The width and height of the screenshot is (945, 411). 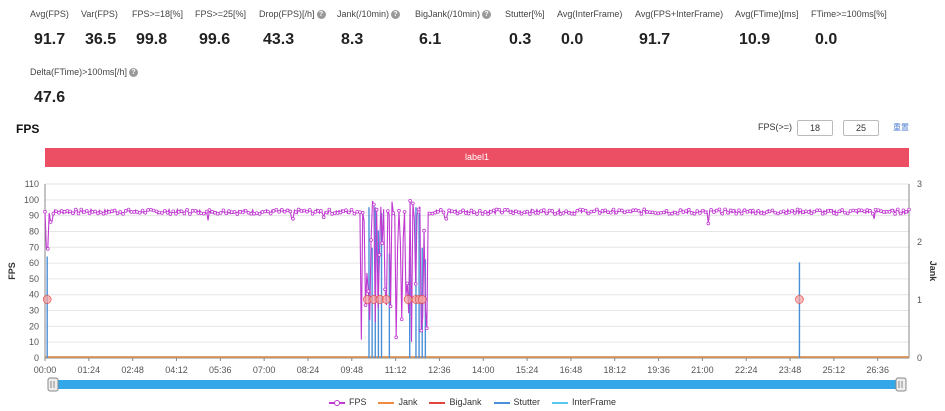 What do you see at coordinates (12, 271) in the screenshot?
I see `y-axis-title: FPS` at bounding box center [12, 271].